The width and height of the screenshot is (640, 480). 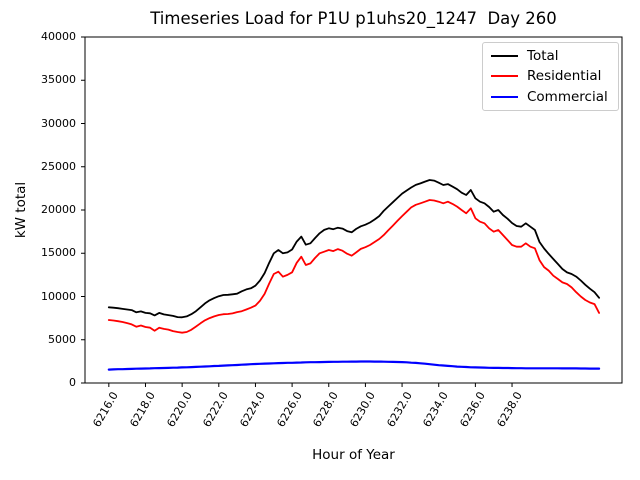 I want to click on y-tick-label: 0, so click(x=72, y=382).